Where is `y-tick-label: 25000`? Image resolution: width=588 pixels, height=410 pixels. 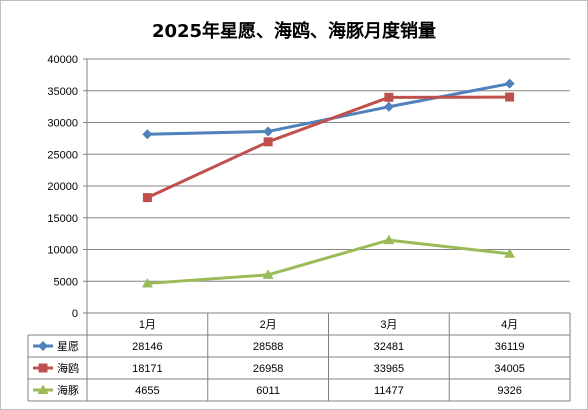
y-tick-label: 25000 is located at coordinates (62, 155).